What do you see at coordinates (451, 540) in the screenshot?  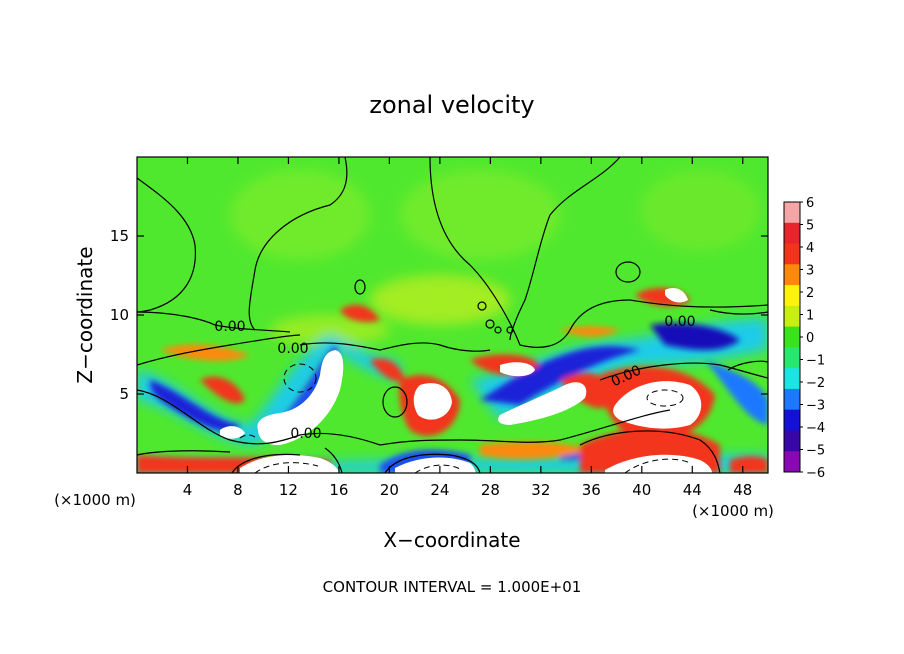 I see `x-axis-label: X−coordinate` at bounding box center [451, 540].